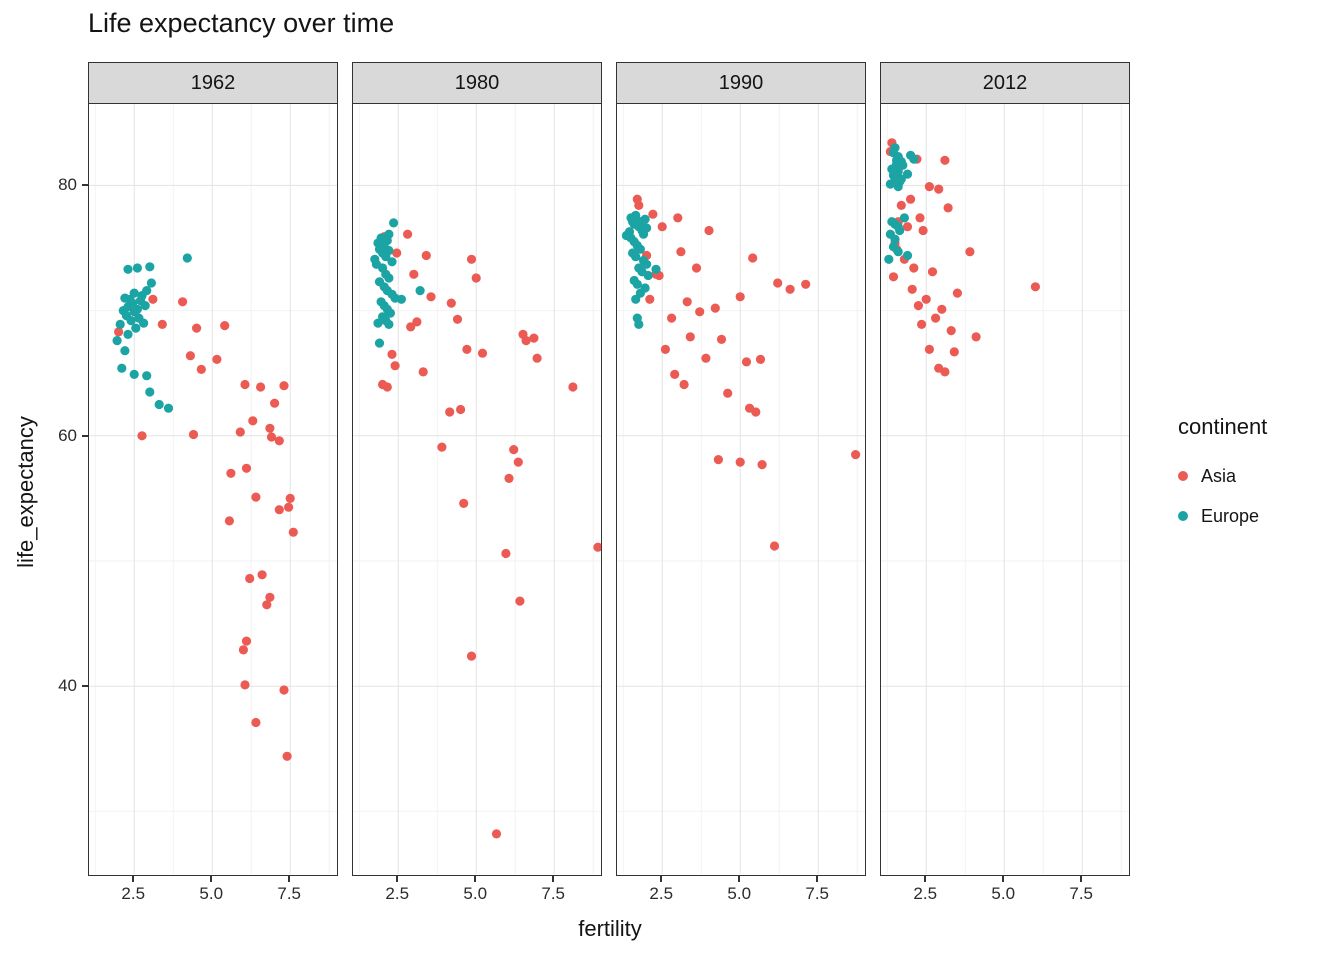 The height and width of the screenshot is (960, 1344). What do you see at coordinates (241, 23) in the screenshot?
I see `chart-title: Life expectancy over time` at bounding box center [241, 23].